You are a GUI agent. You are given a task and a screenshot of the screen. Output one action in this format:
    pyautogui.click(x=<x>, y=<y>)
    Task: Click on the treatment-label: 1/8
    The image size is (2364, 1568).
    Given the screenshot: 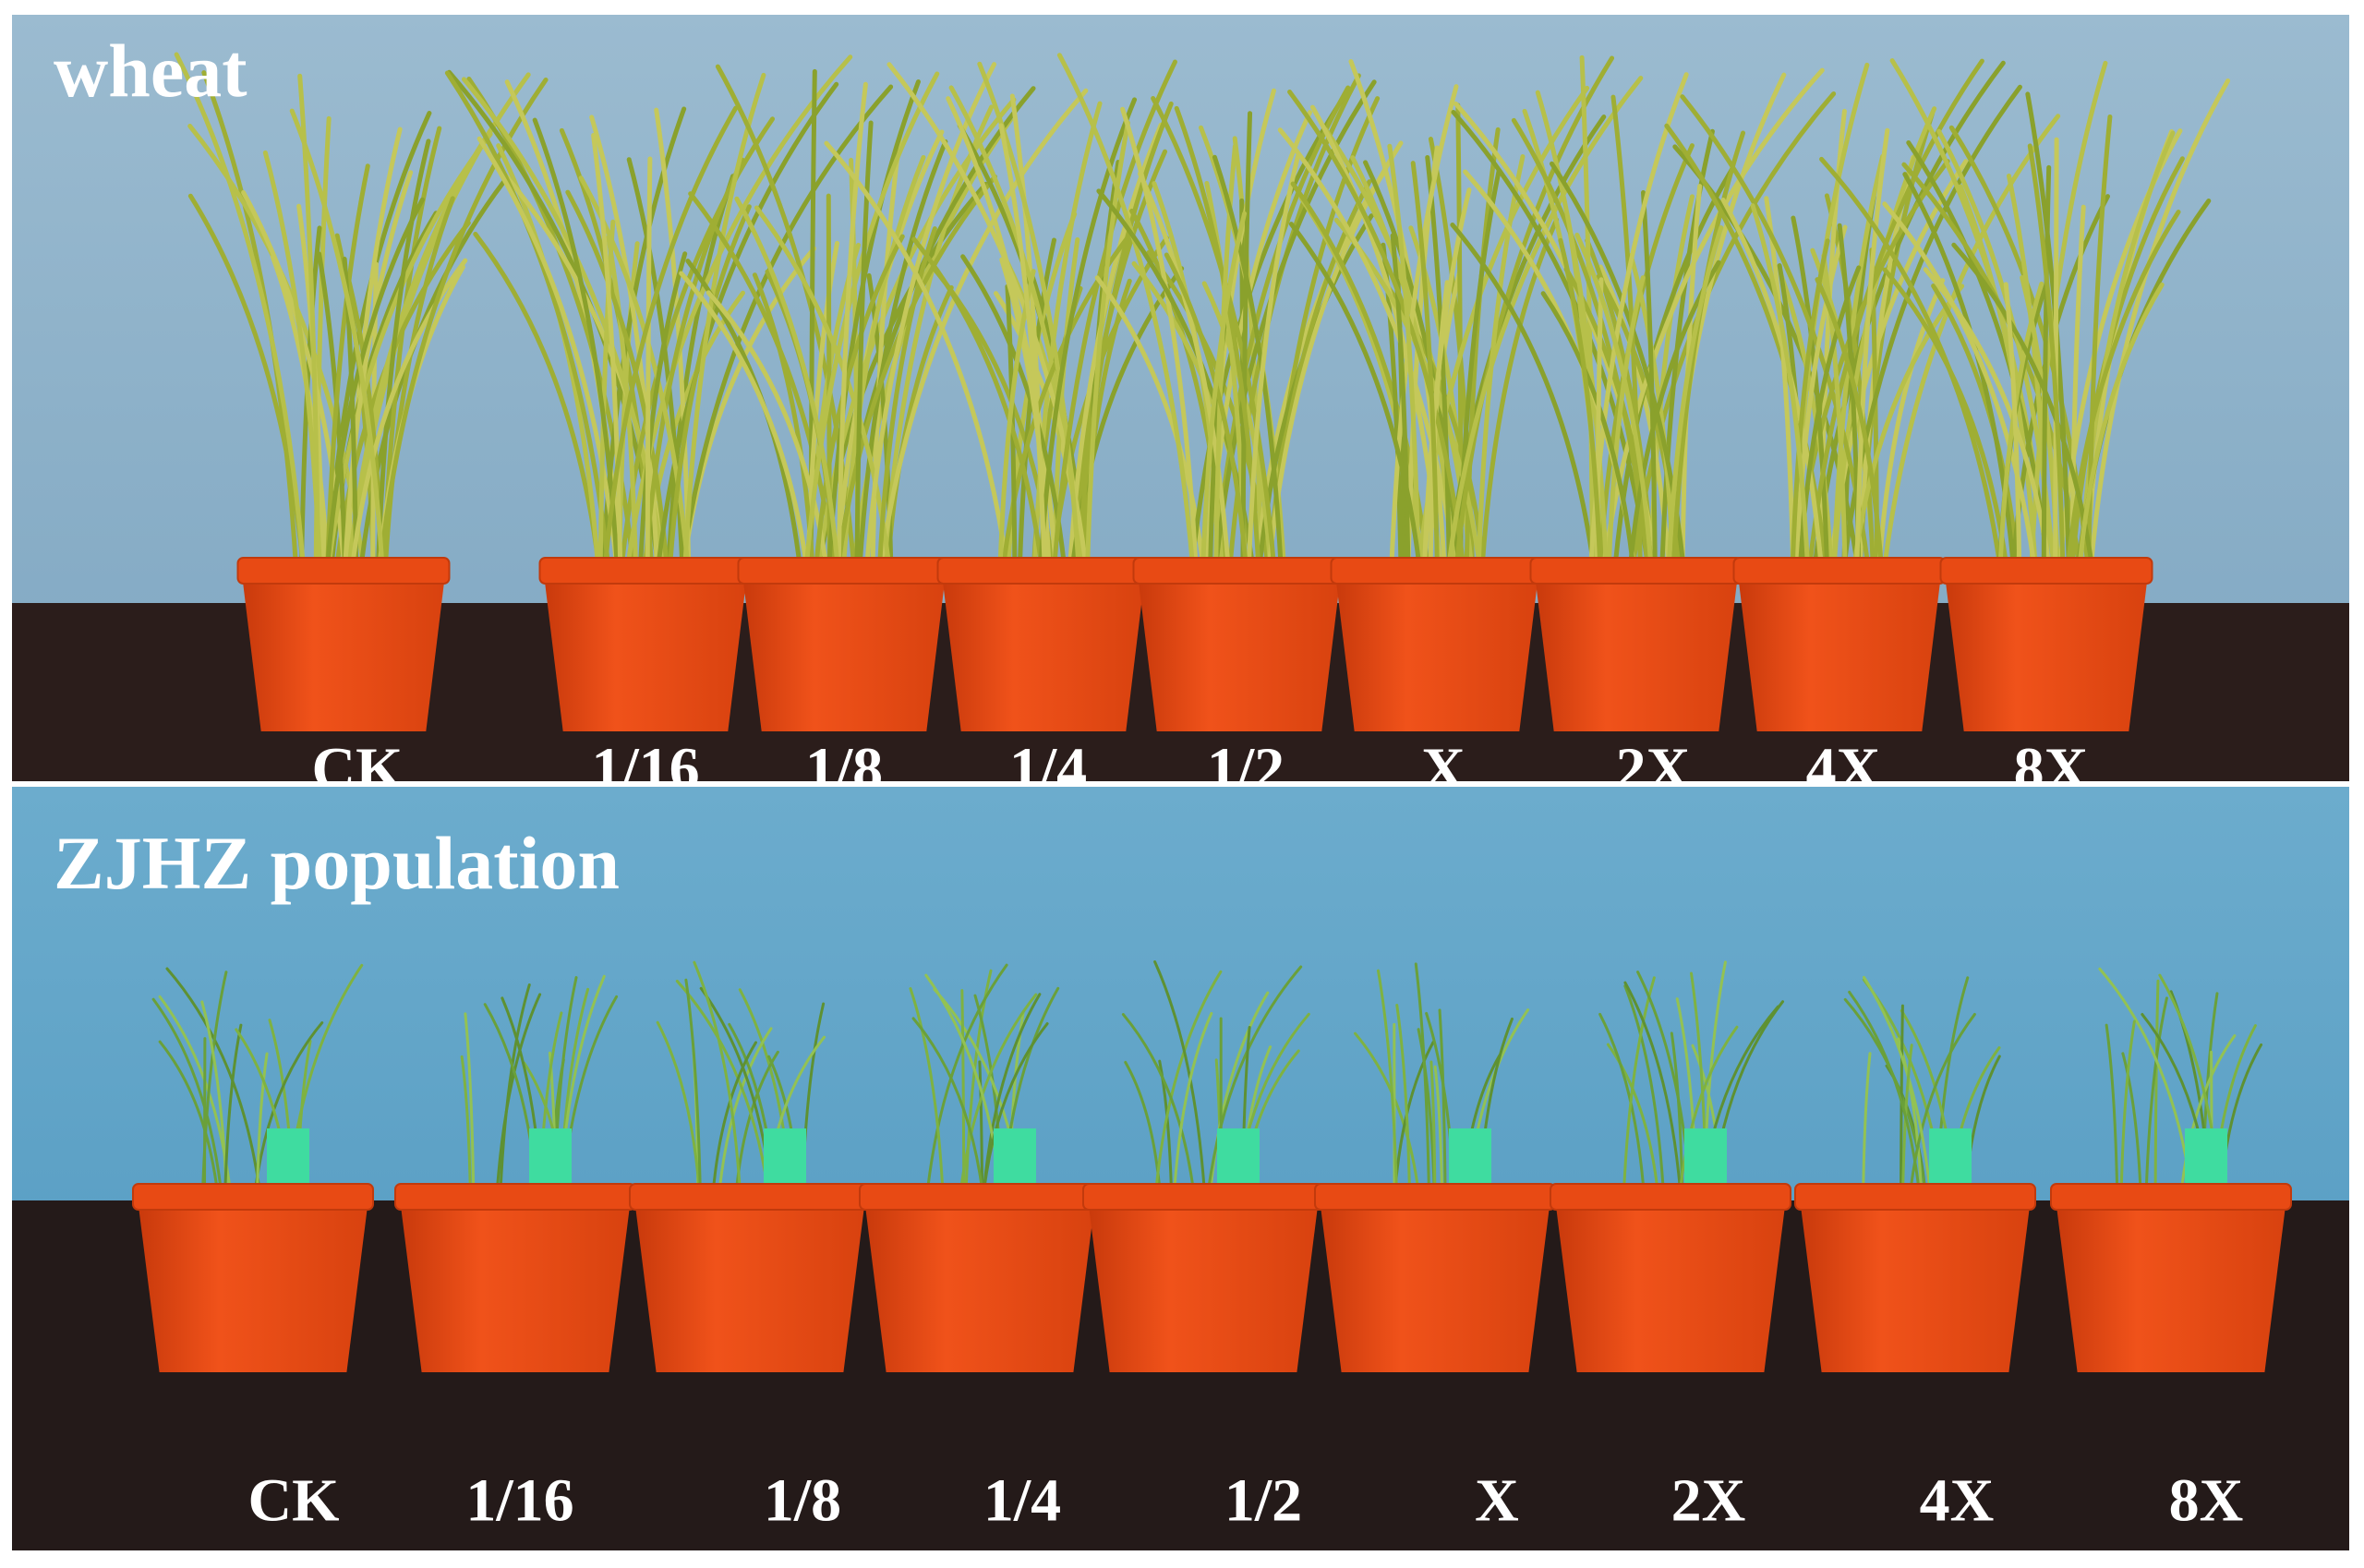 What is the action you would take?
    pyautogui.click(x=802, y=1500)
    